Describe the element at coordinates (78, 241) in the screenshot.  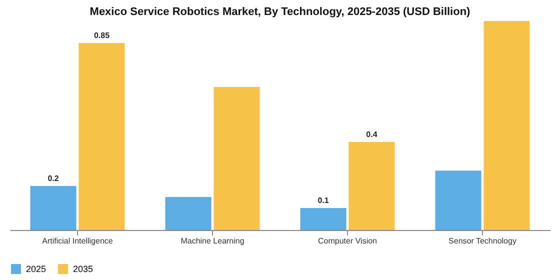
I see `x-tick-label: Artificial Intelligence` at that location.